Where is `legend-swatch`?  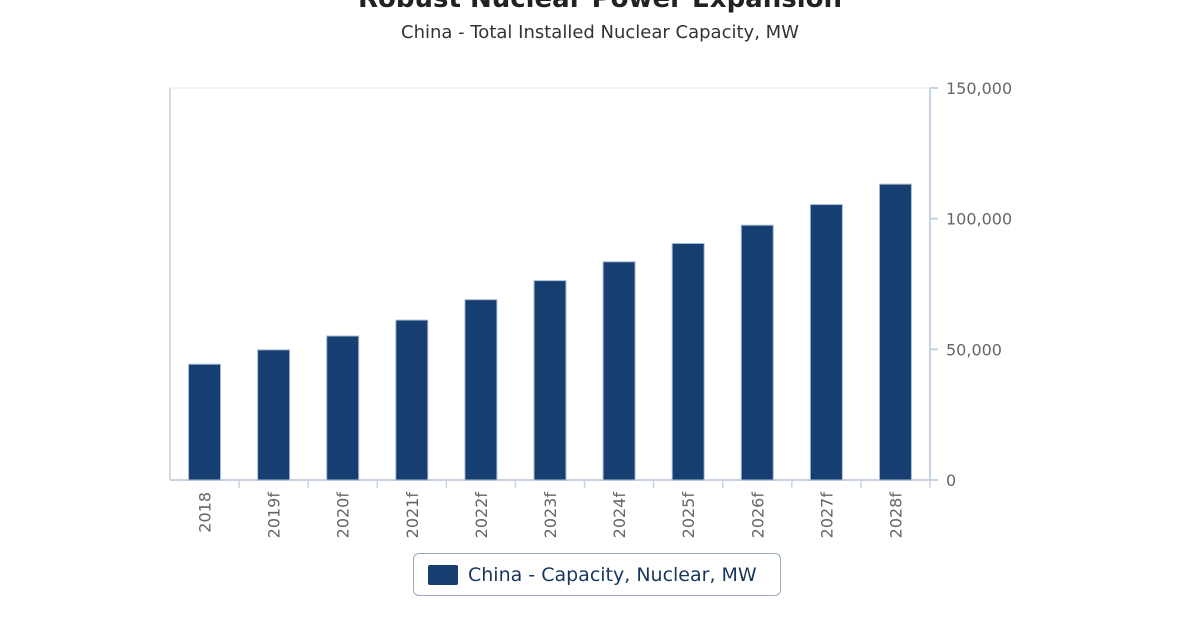
legend-swatch is located at coordinates (443, 574).